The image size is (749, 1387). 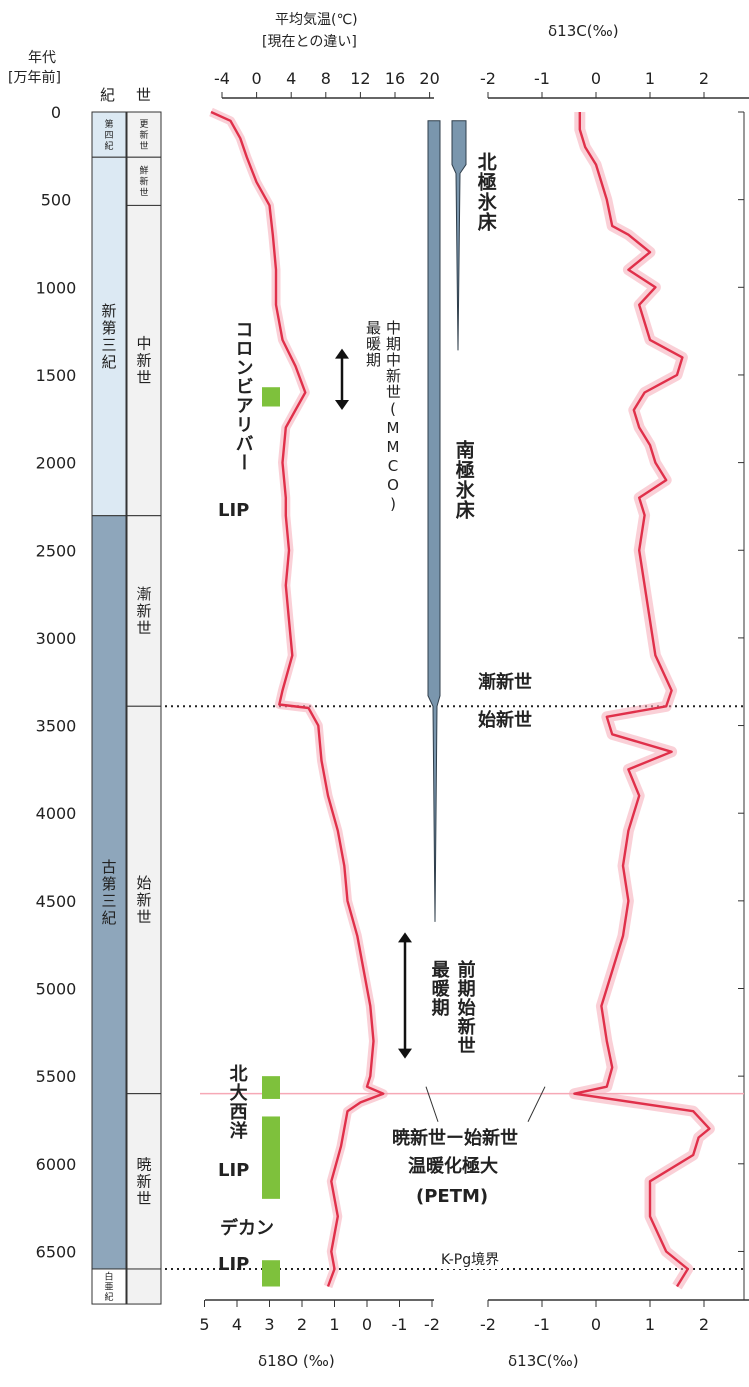 I want to click on age-tick-label: 500, so click(x=56, y=200).